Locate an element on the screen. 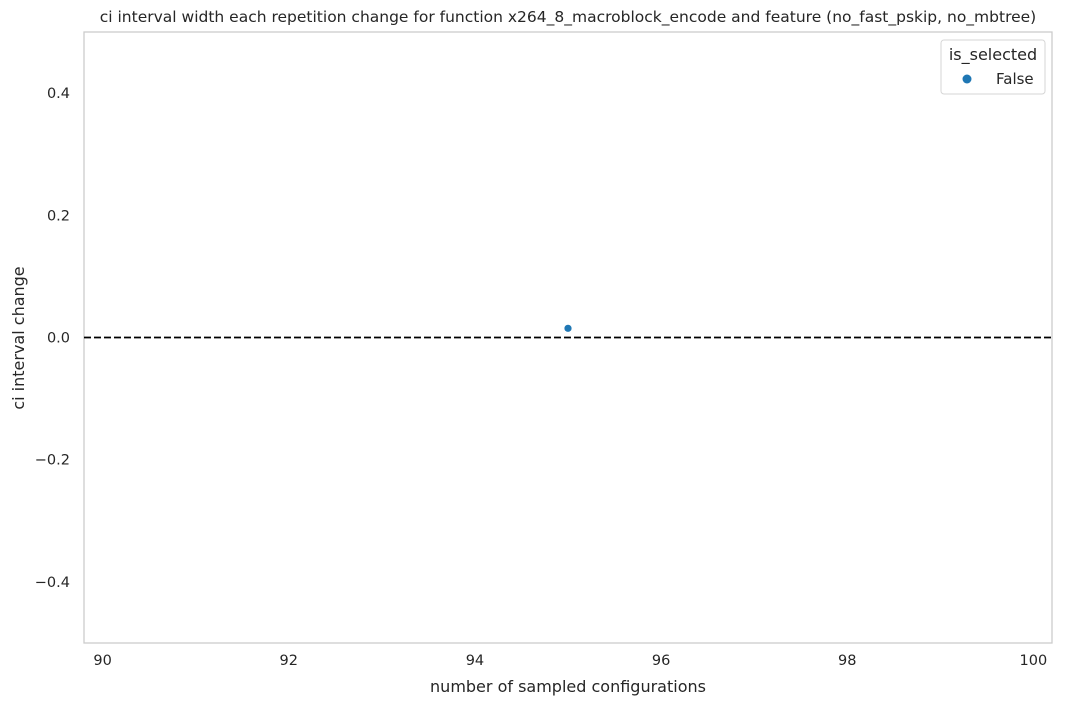  x-tick-label: 98 is located at coordinates (847, 661).